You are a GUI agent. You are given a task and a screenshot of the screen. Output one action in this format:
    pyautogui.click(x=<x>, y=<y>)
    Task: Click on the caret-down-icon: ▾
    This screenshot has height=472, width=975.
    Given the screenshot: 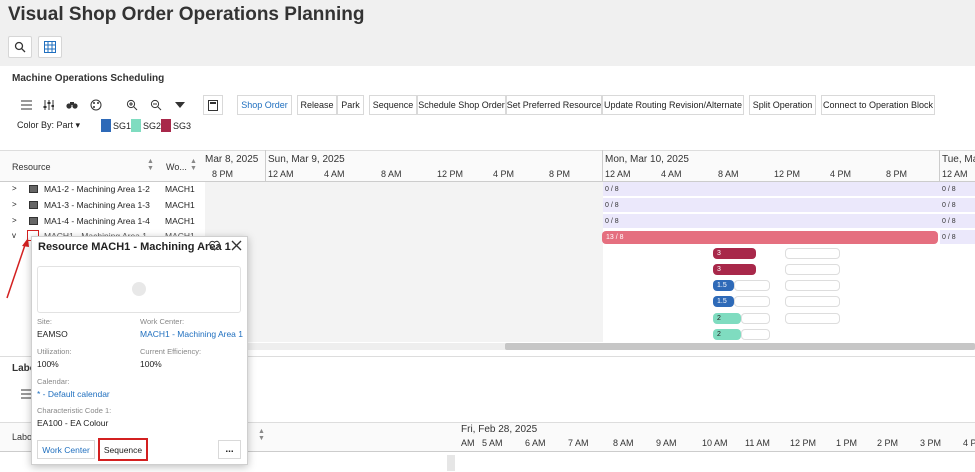 What is the action you would take?
    pyautogui.click(x=78, y=125)
    